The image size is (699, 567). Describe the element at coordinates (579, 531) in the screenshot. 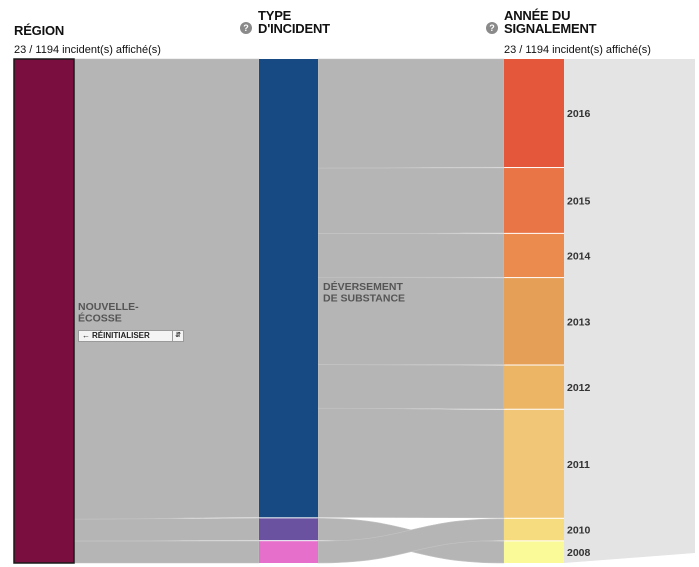

I see `year-label-2010: 2010` at that location.